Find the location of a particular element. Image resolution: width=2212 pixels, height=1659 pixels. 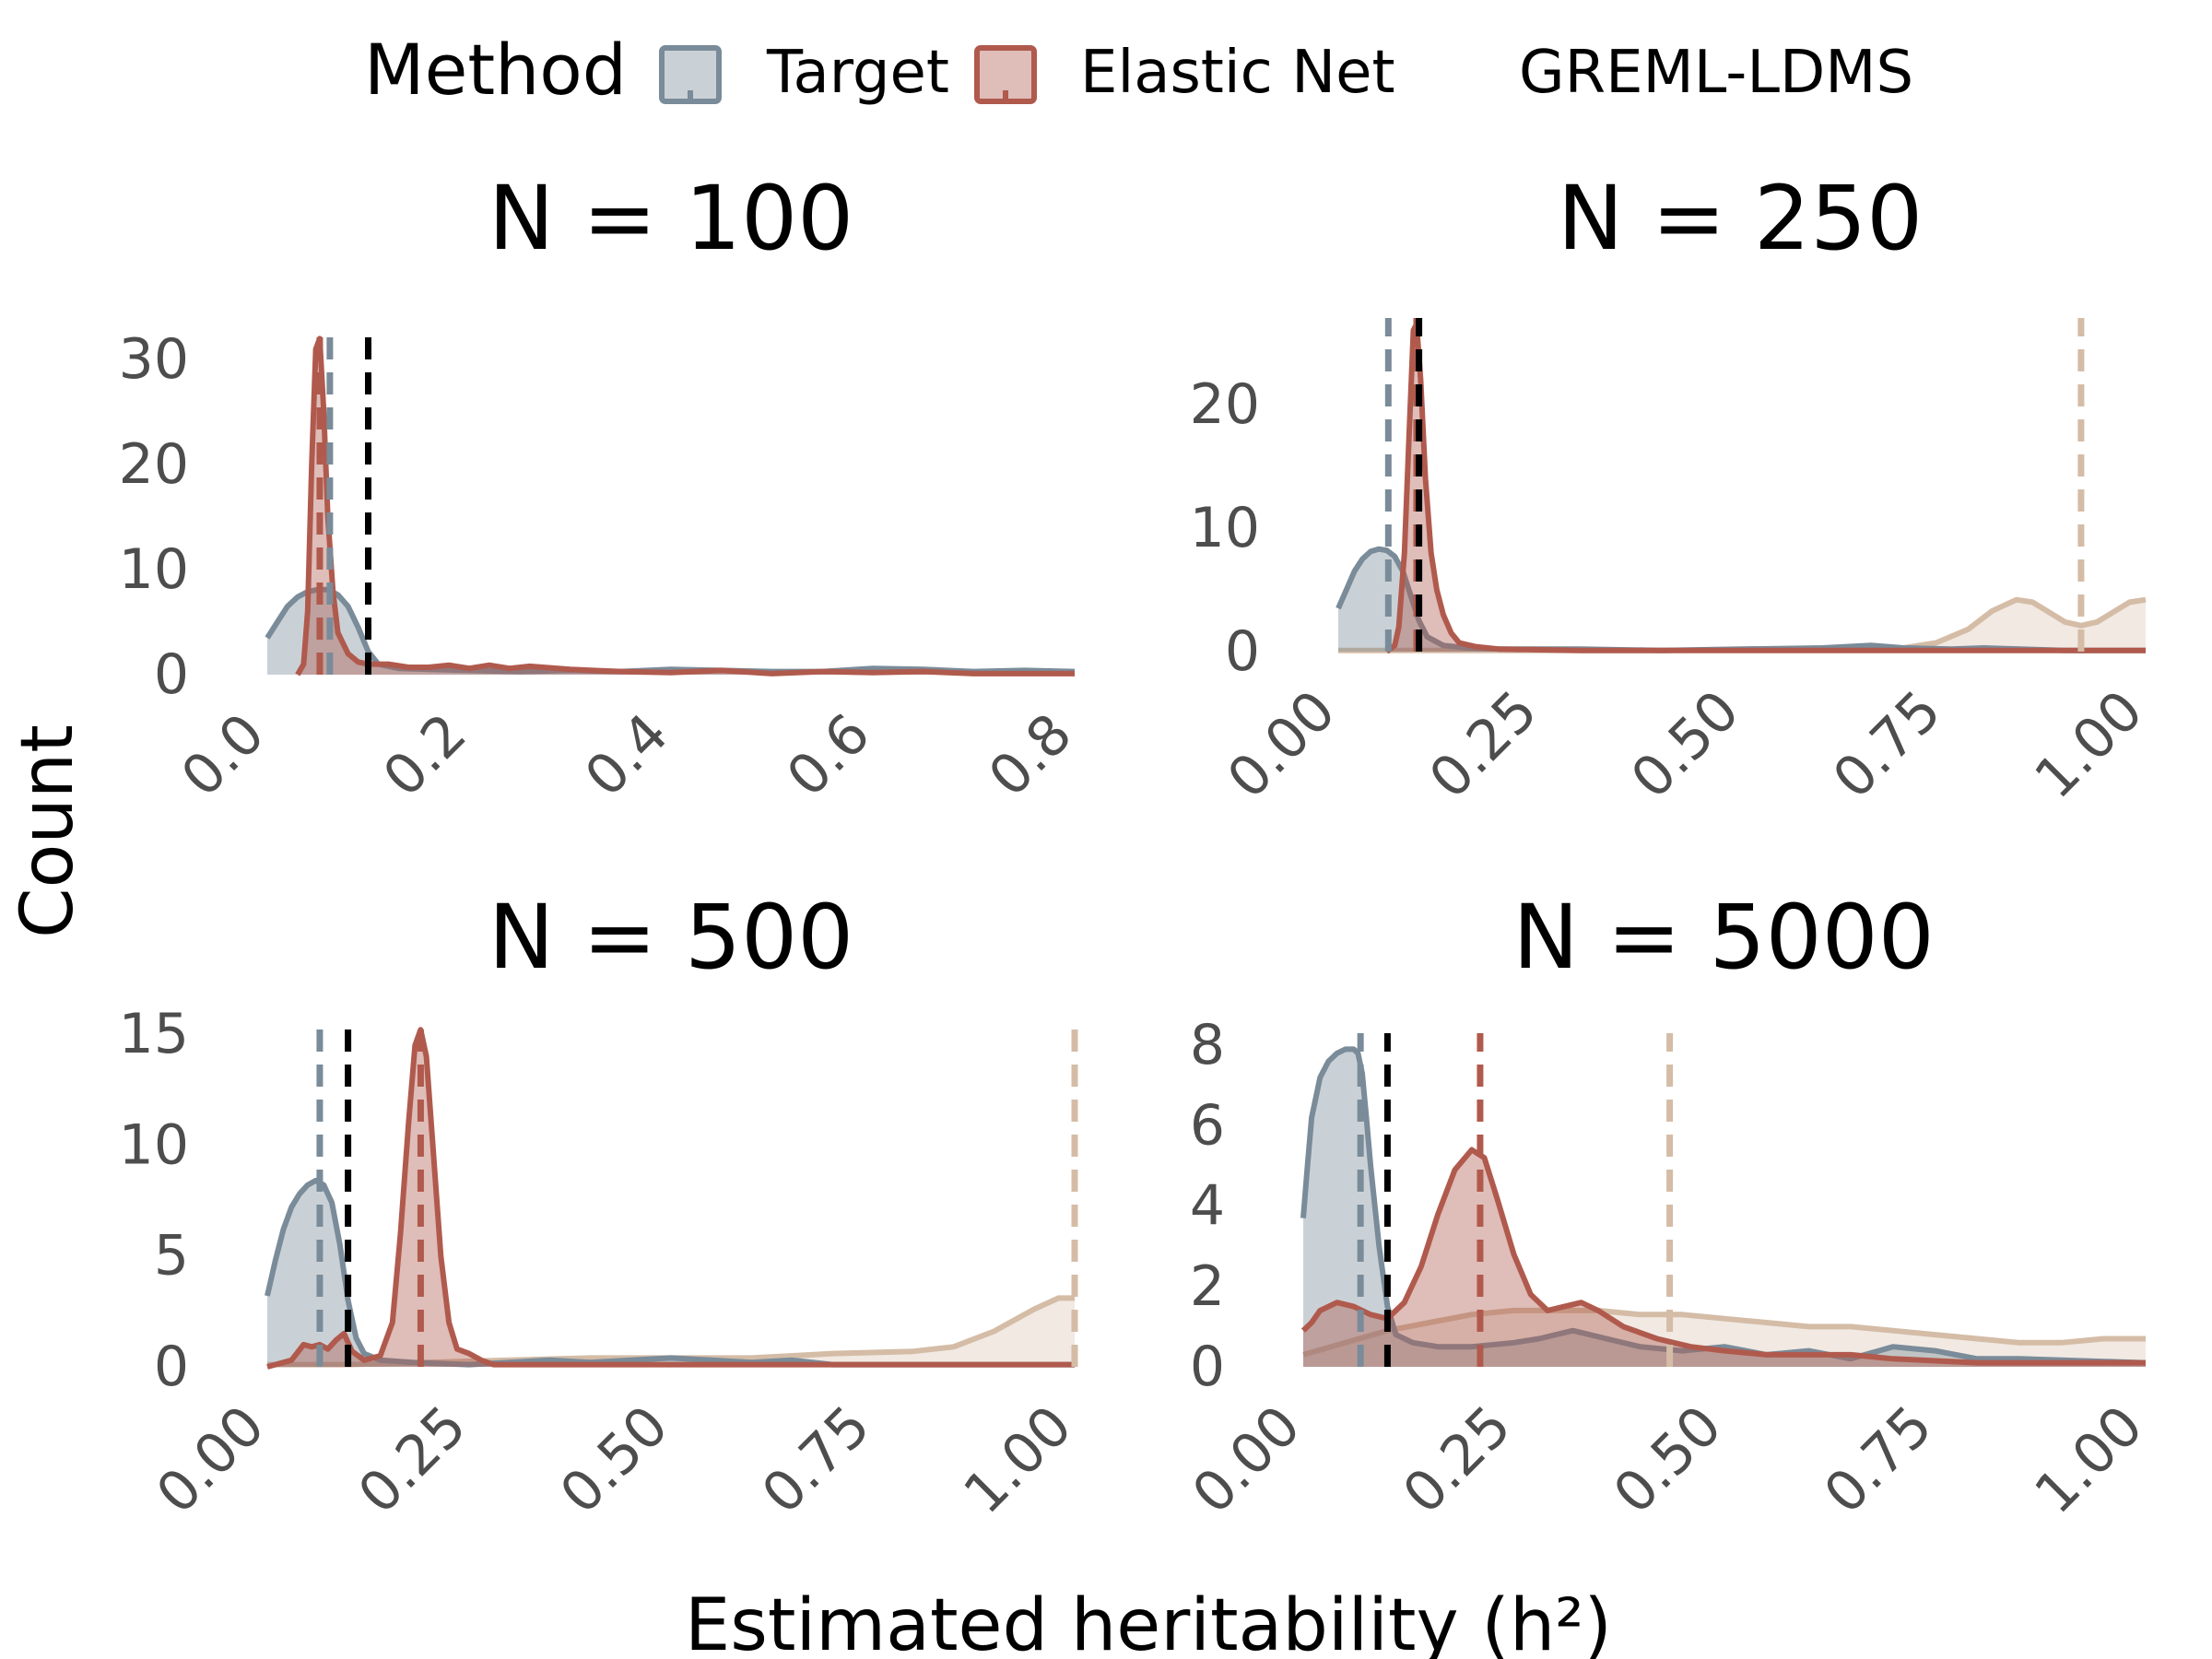

y-tick-label: 6 is located at coordinates (1207, 1125).